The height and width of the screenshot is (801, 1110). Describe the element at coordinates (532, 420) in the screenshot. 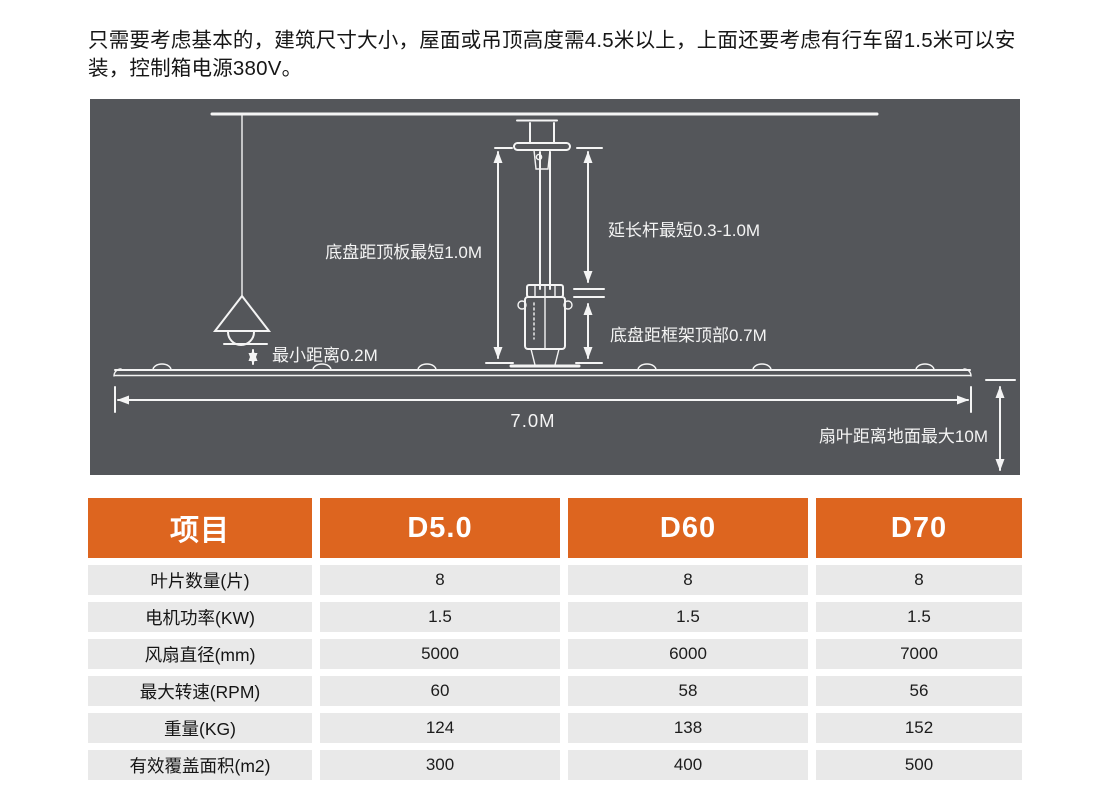

I see `blade-span-label: 7.0M` at that location.